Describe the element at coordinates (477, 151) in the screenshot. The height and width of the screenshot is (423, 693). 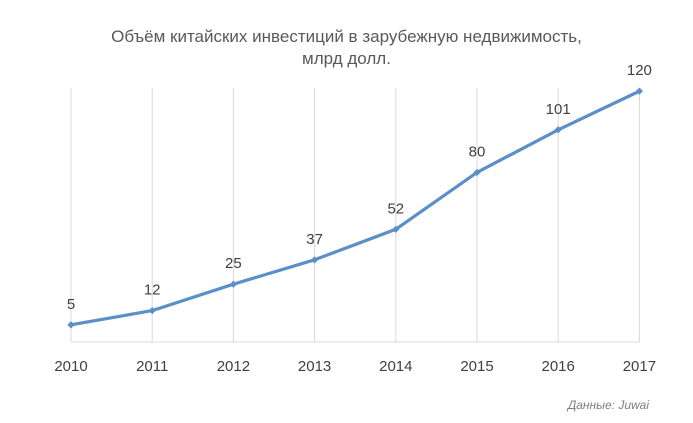
I see `data-label-2015: 80` at that location.